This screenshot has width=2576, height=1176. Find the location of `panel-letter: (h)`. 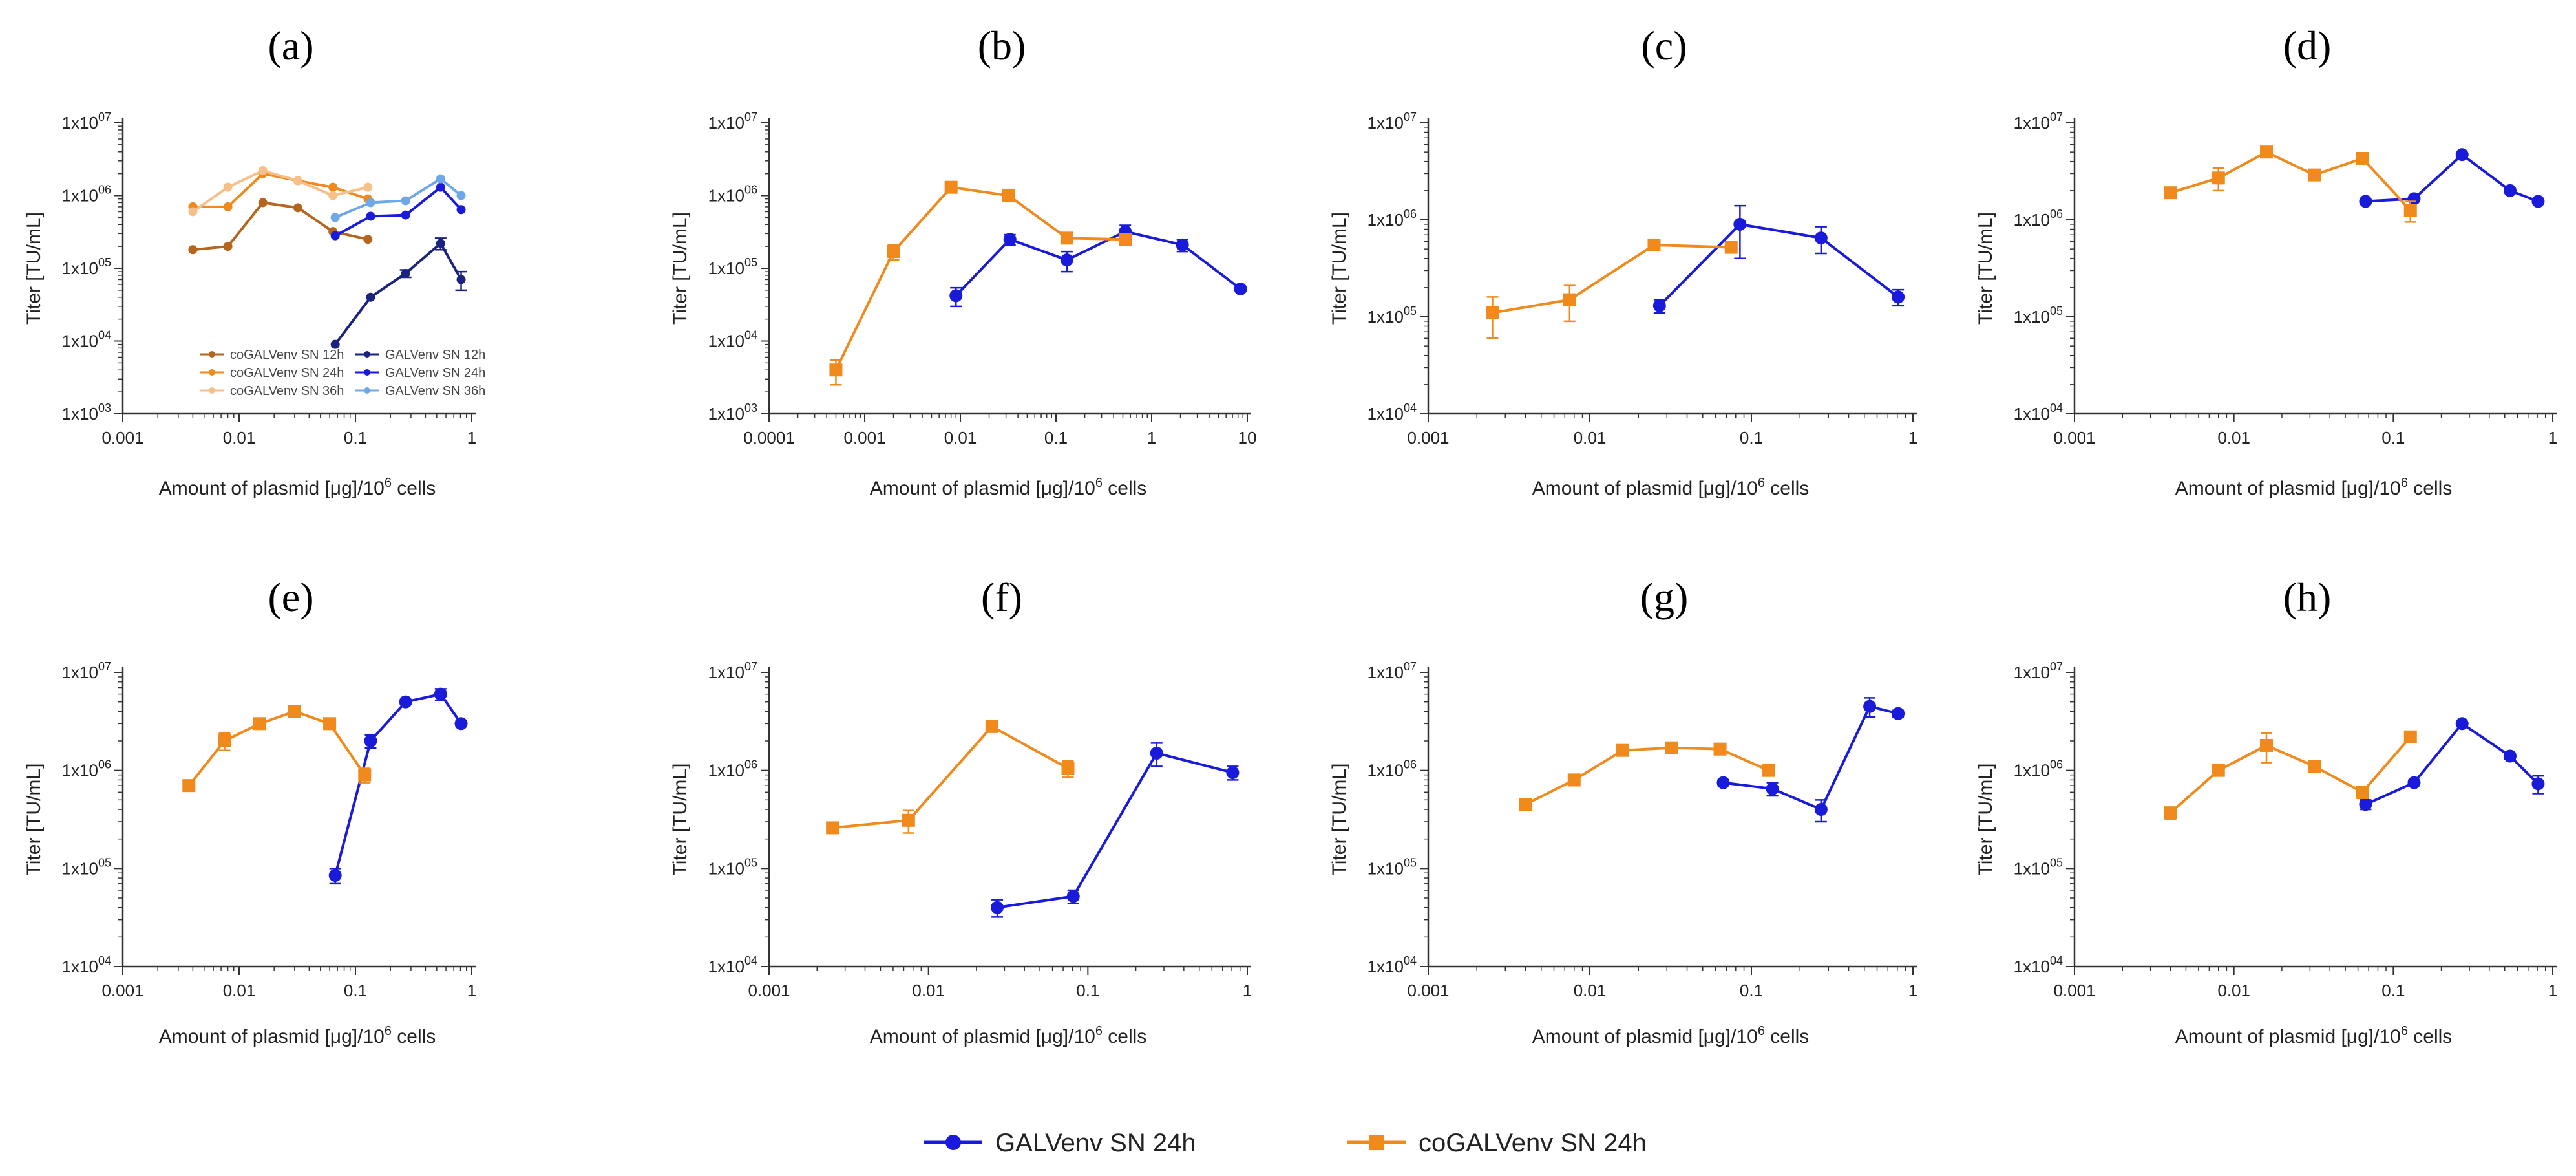

panel-letter: (h) is located at coordinates (2307, 597).